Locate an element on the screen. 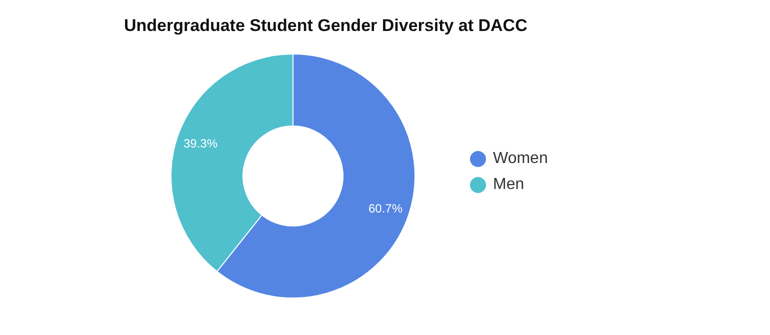 The width and height of the screenshot is (770, 335). data-label: 39.3% is located at coordinates (200, 143).